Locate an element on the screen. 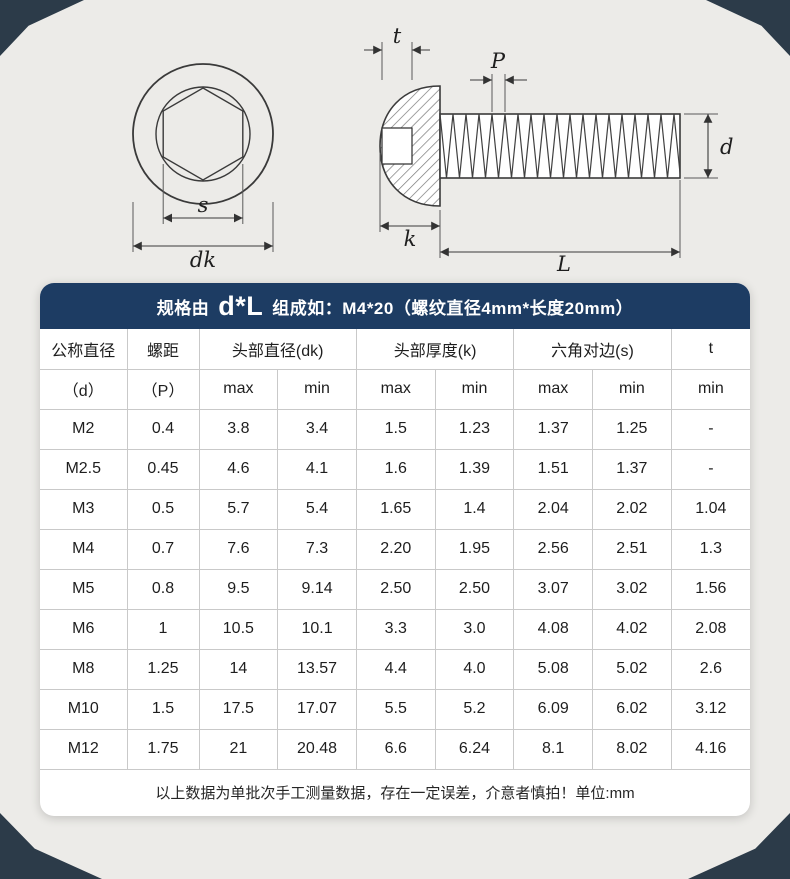 This screenshot has height=879, width=790. table-cell: 5.08 is located at coordinates (553, 669).